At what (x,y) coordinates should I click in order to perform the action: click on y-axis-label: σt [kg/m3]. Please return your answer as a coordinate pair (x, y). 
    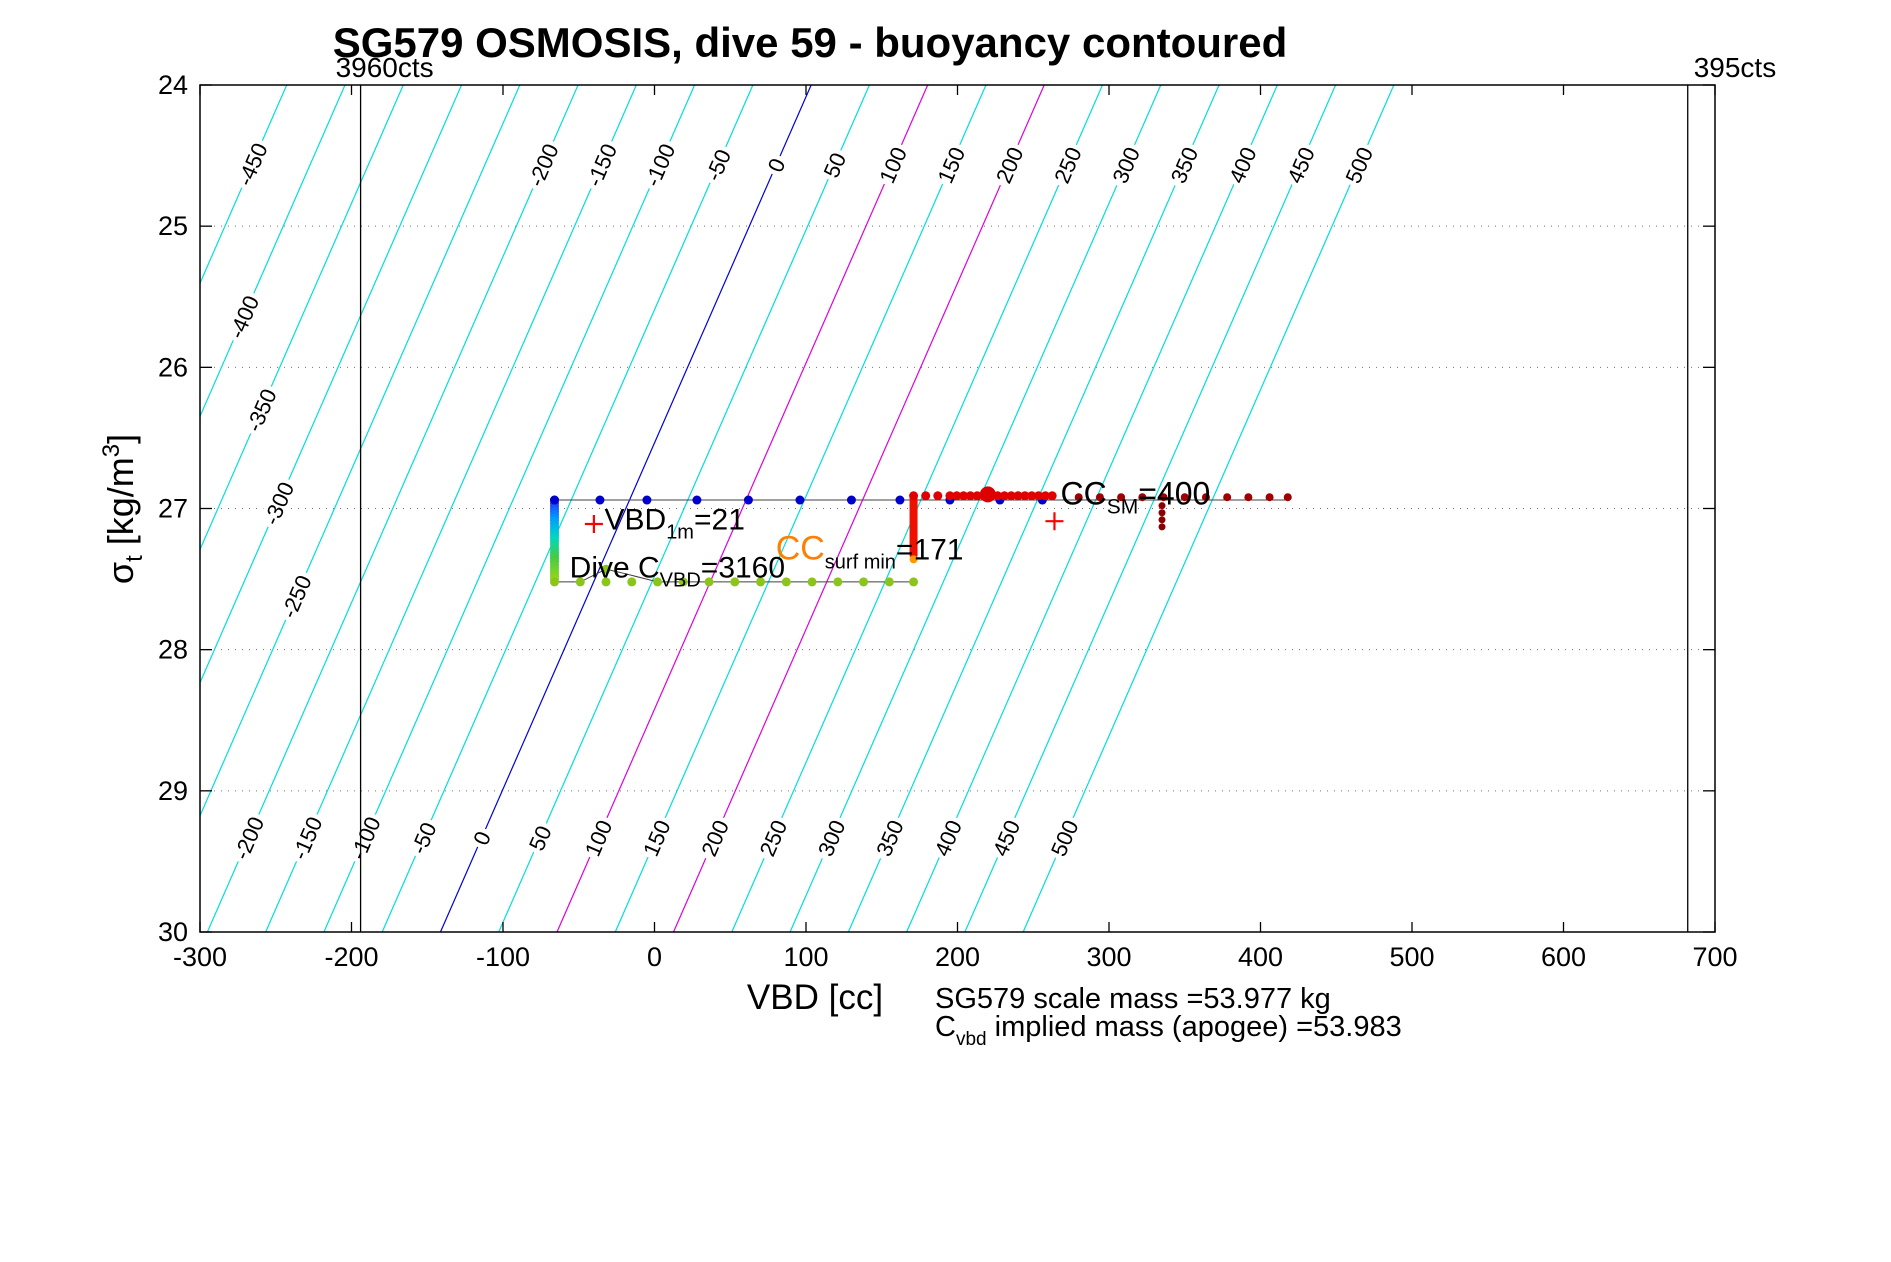
    Looking at the image, I should click on (123, 509).